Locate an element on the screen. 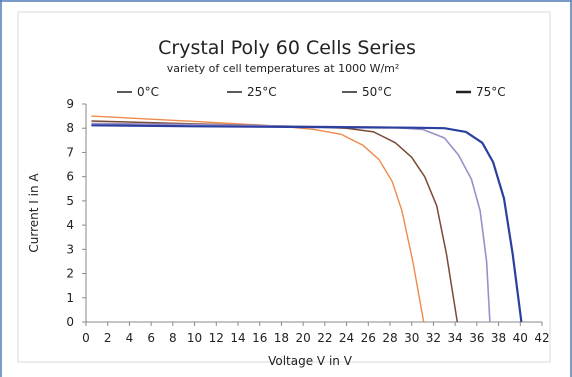  x-tick-label: 42 is located at coordinates (541, 338).